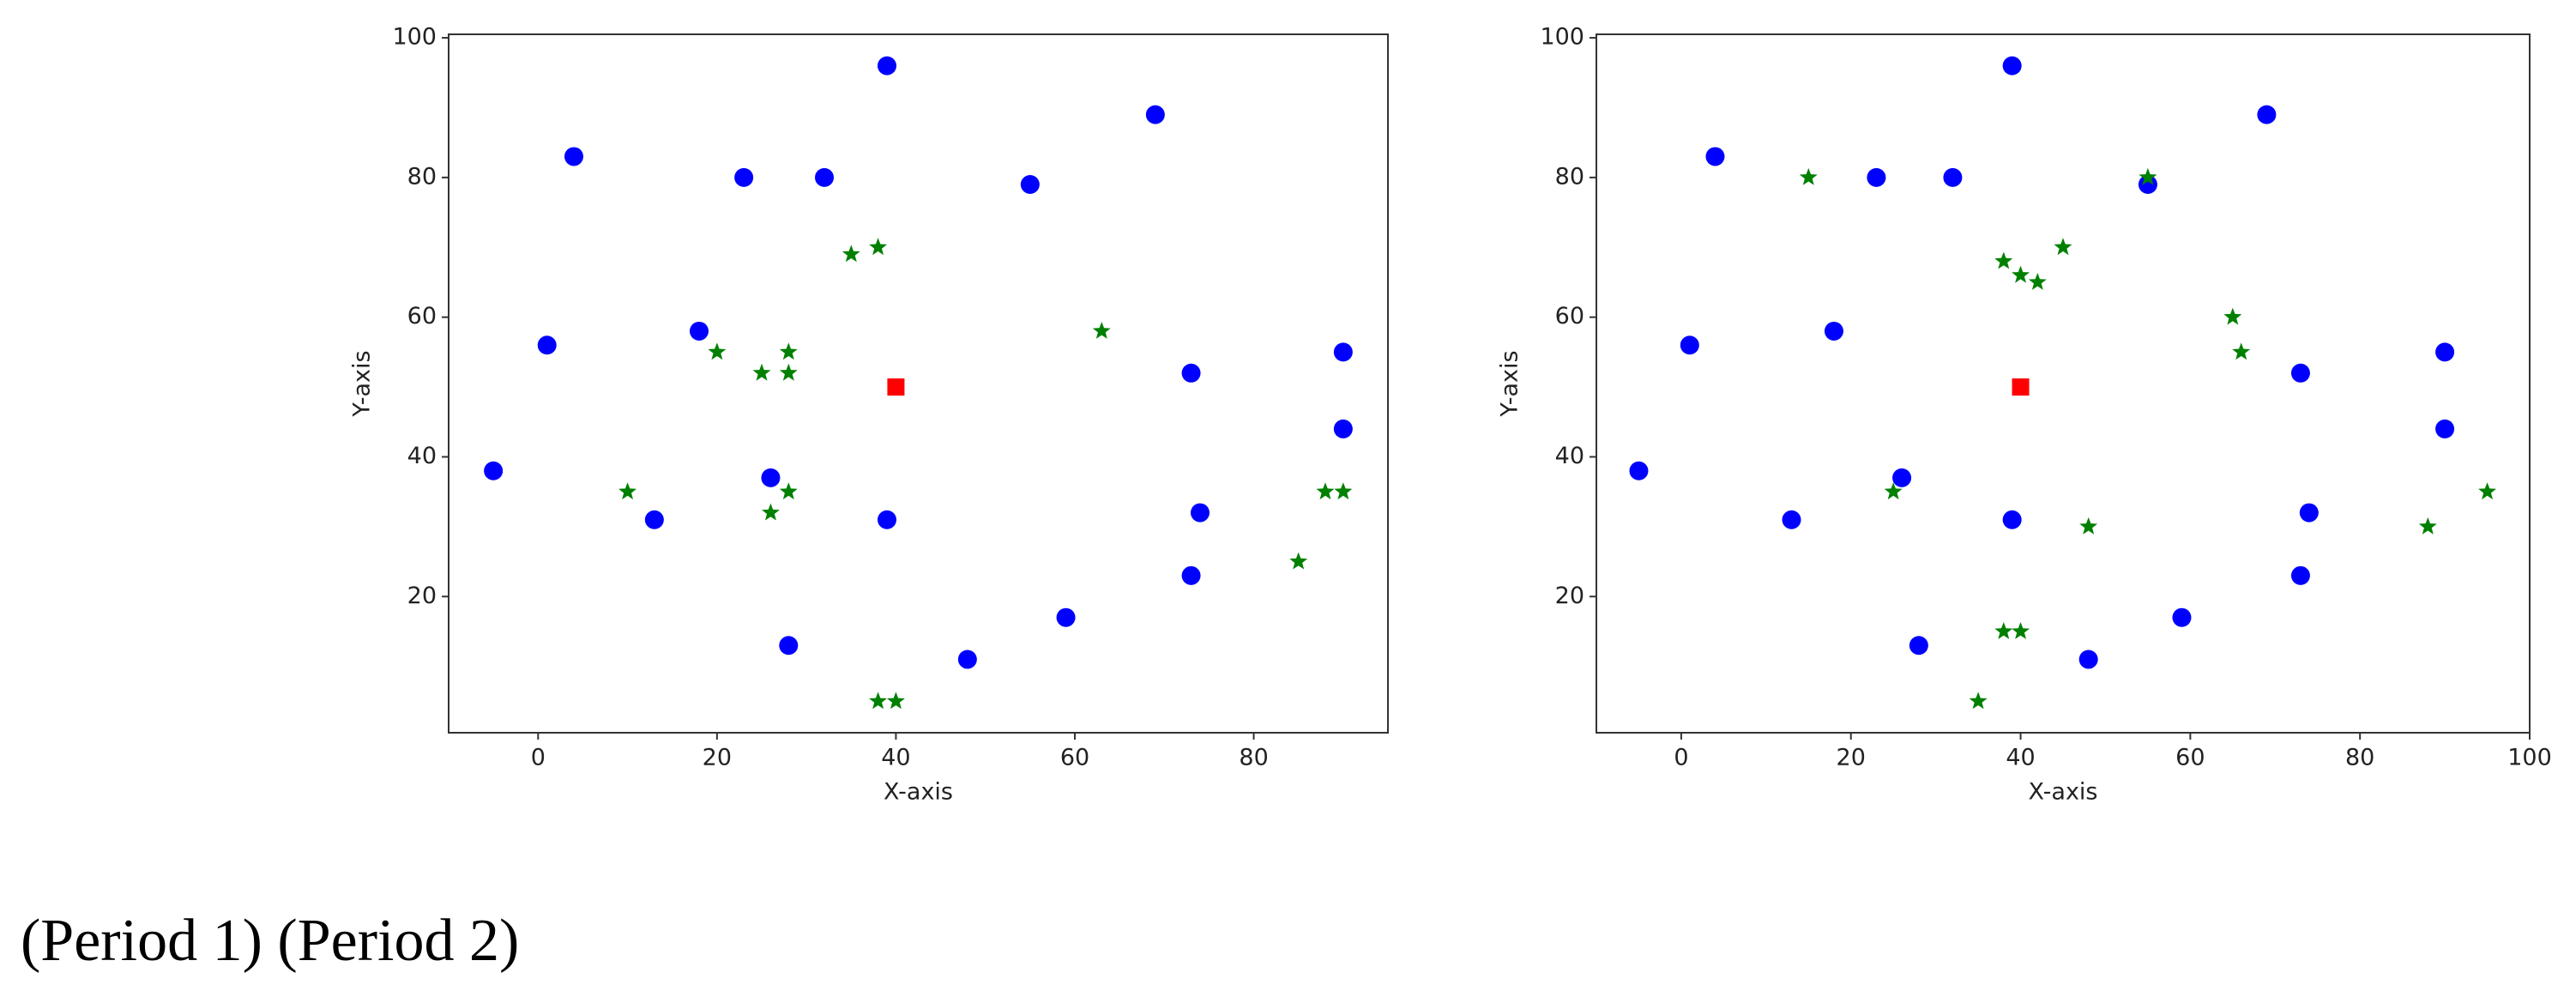  Describe the element at coordinates (2529, 758) in the screenshot. I see `x-tick-label: 100` at that location.